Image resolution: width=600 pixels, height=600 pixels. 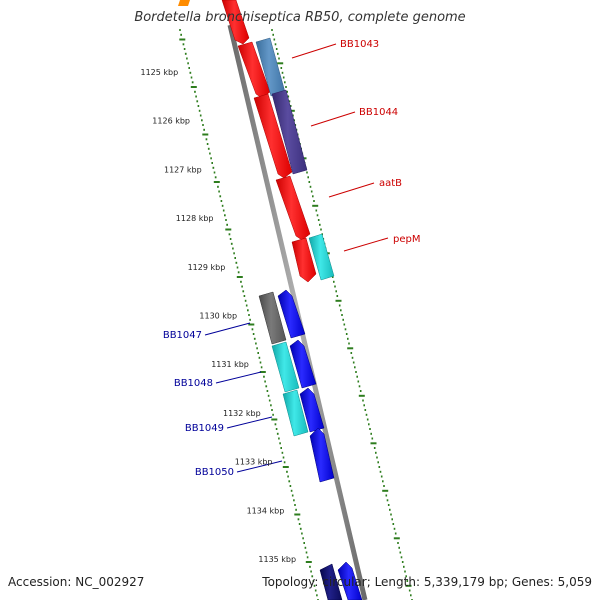 What do you see at coordinates (277, 559) in the screenshot?
I see `kbp-label: 1135 kbp` at bounding box center [277, 559].